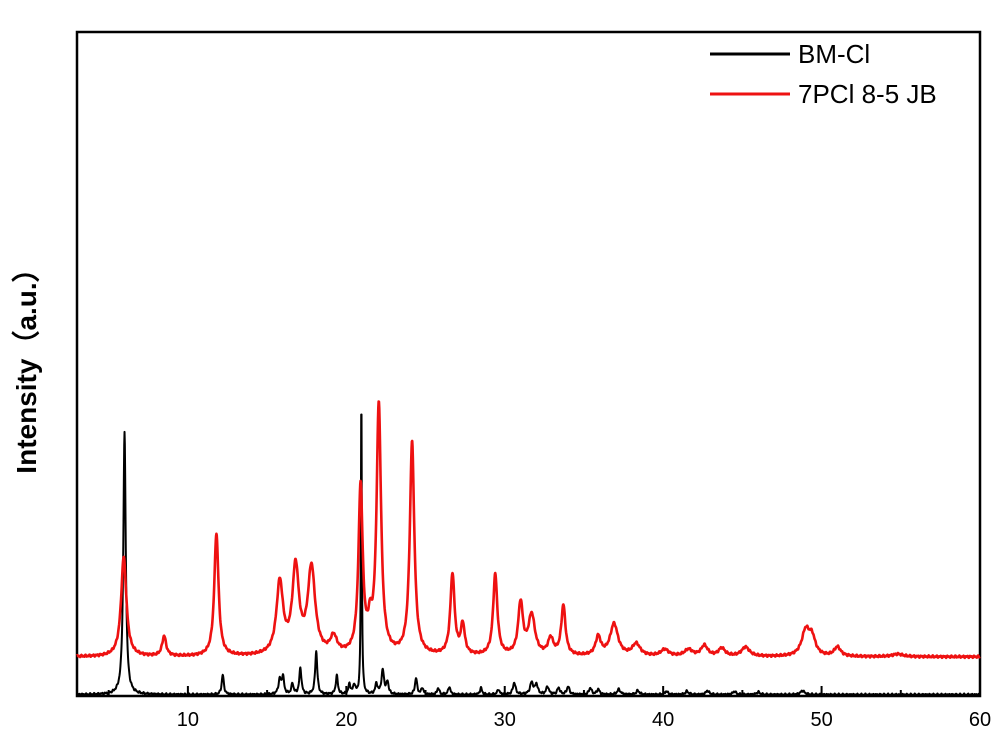  I want to click on x-tick-label: 30, so click(505, 720).